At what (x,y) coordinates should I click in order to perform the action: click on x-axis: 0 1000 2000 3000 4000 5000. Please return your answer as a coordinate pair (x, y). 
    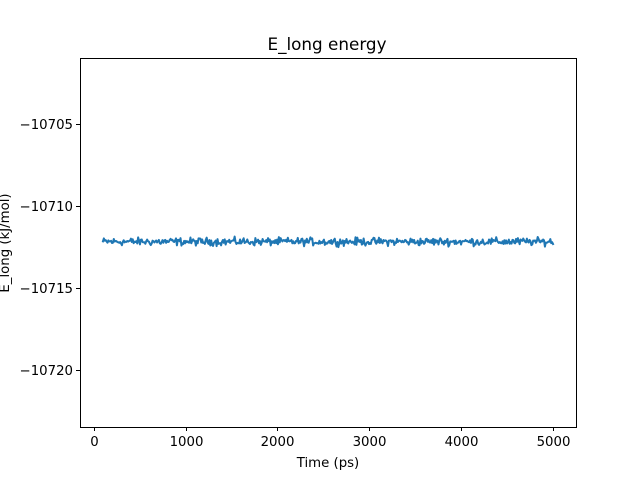
    Looking at the image, I should click on (330, 438).